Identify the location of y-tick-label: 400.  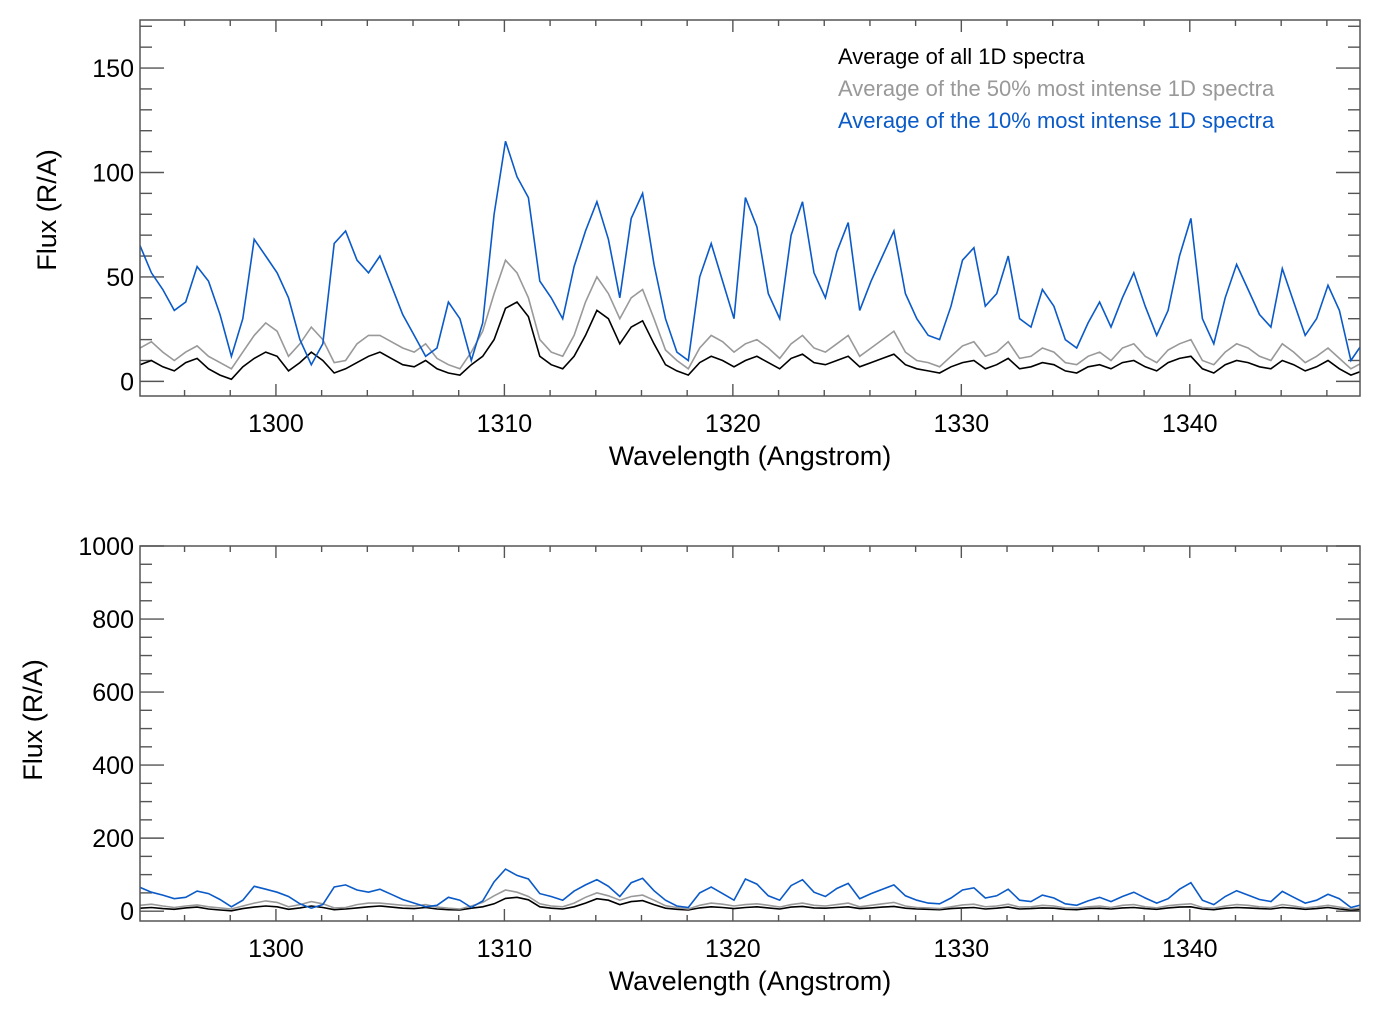
(113, 766).